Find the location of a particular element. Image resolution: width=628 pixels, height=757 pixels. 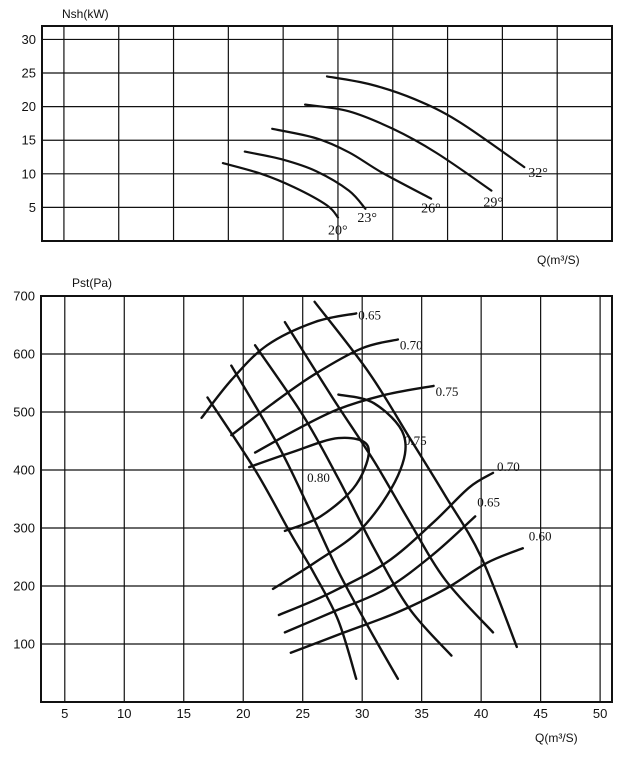

x-tick-label: 30 is located at coordinates (362, 713).